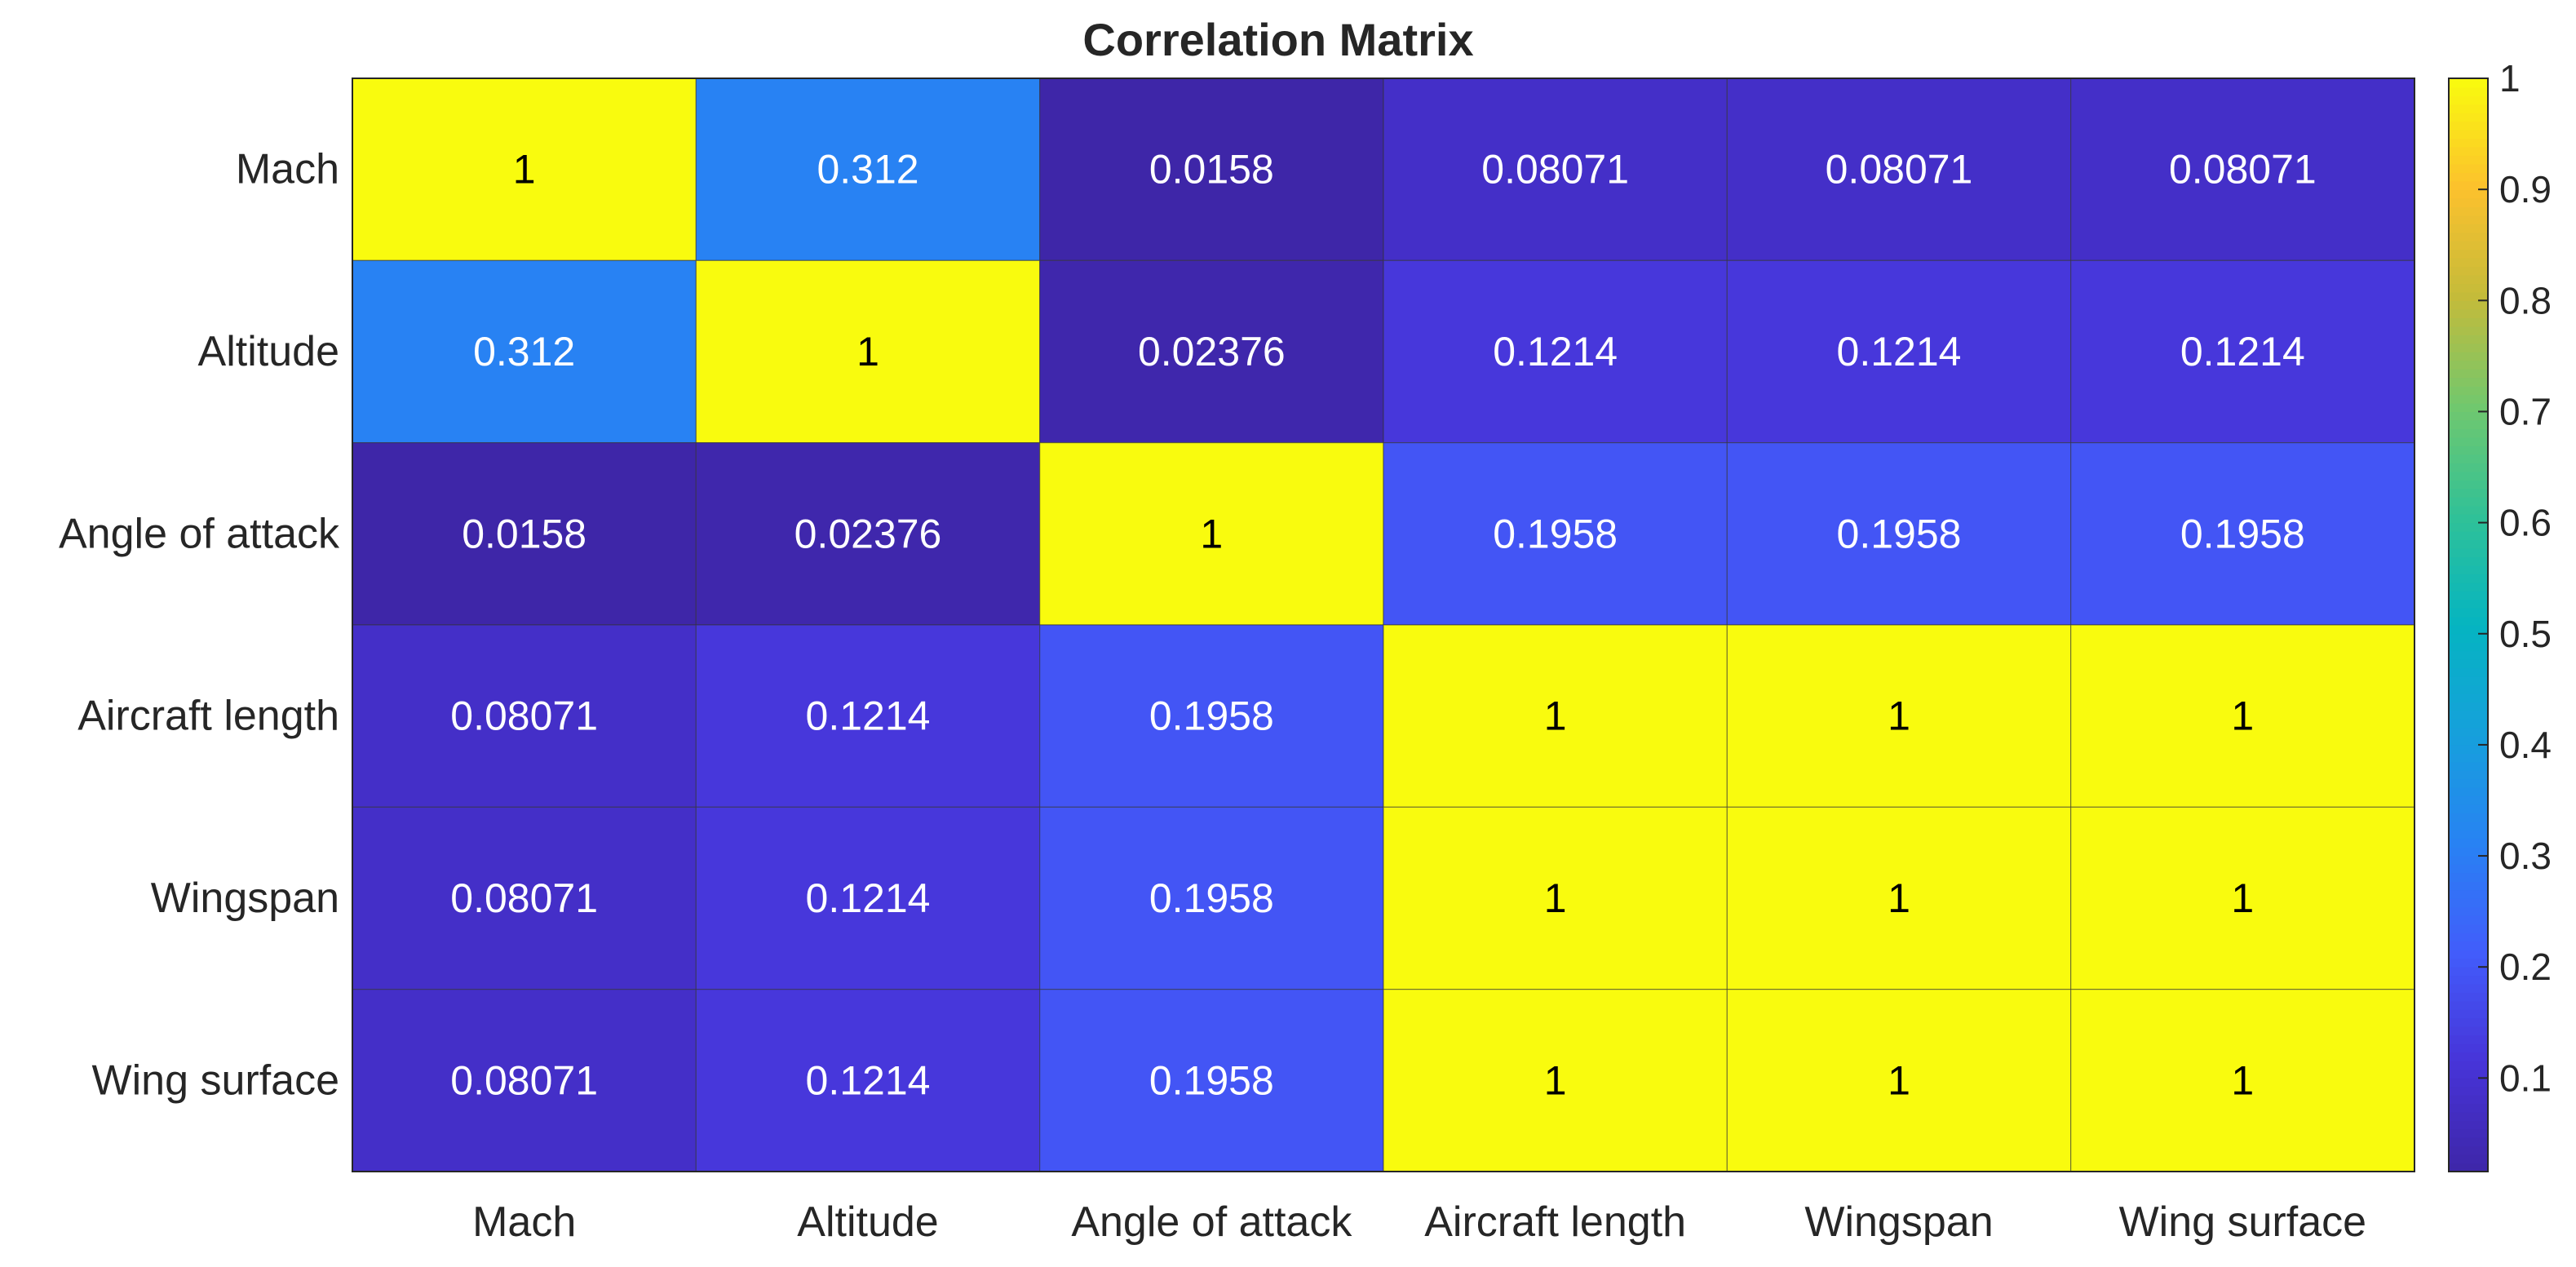 This screenshot has height=1267, width=2576. I want to click on cell-value-label: 0.0158, so click(1211, 170).